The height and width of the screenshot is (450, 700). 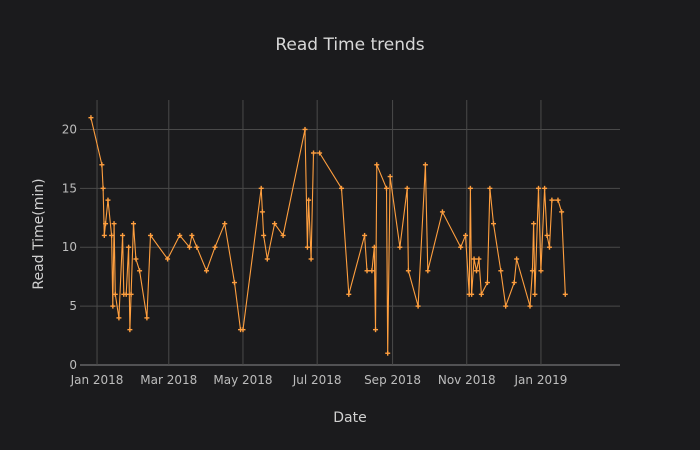 I want to click on x-axis-title: Date, so click(x=349, y=418).